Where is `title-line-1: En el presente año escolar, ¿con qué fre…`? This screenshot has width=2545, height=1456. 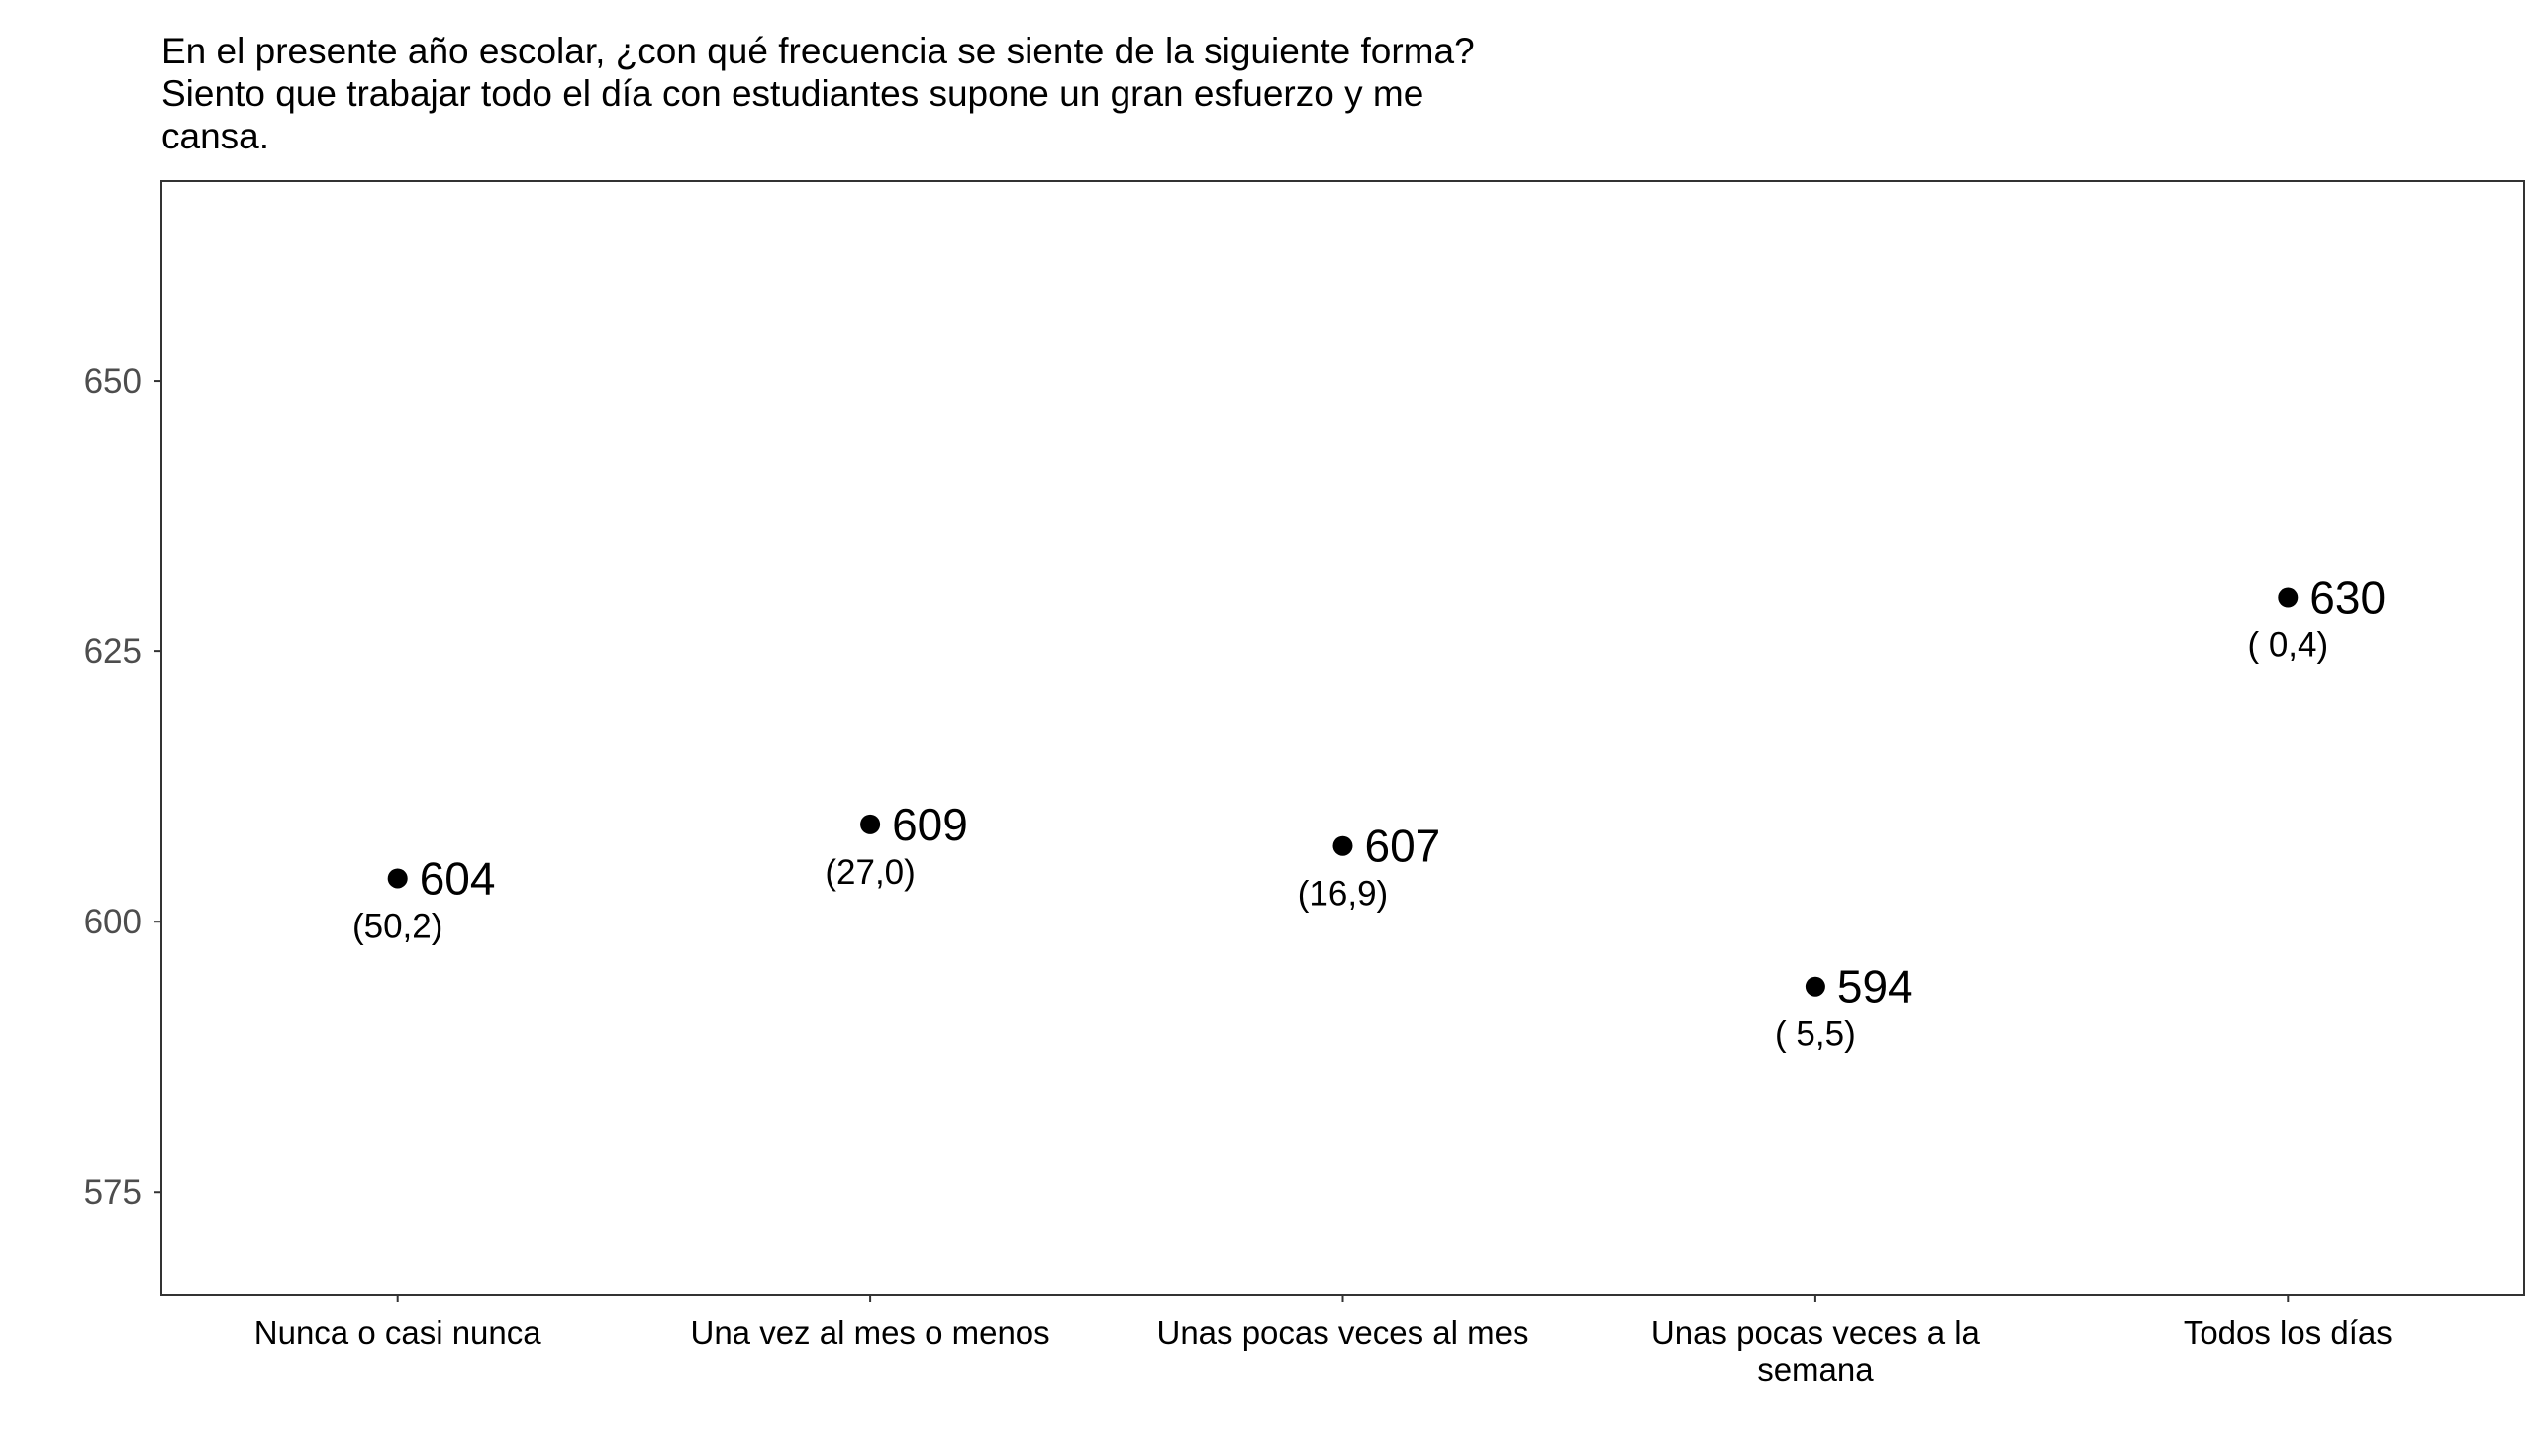 title-line-1: En el presente año escolar, ¿con qué fre… is located at coordinates (818, 51).